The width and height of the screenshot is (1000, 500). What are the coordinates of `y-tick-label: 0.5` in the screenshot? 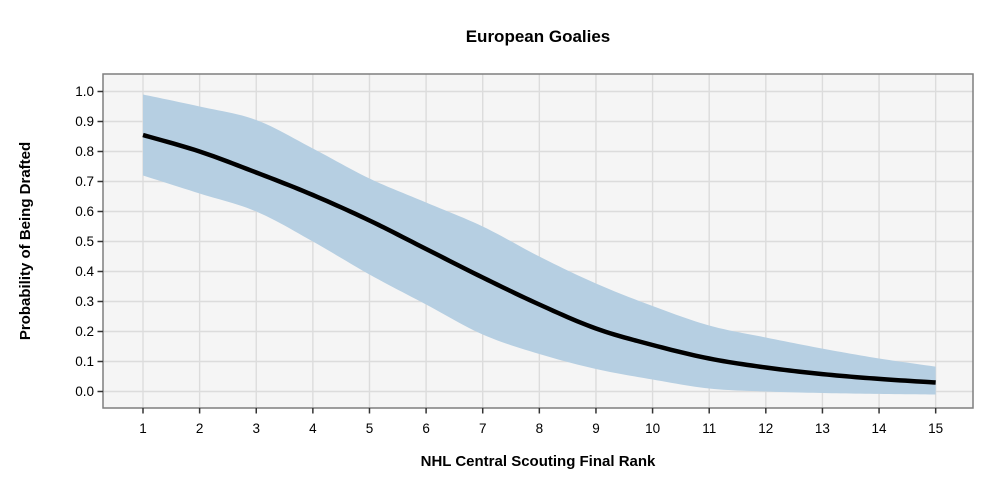 It's located at (84, 241).